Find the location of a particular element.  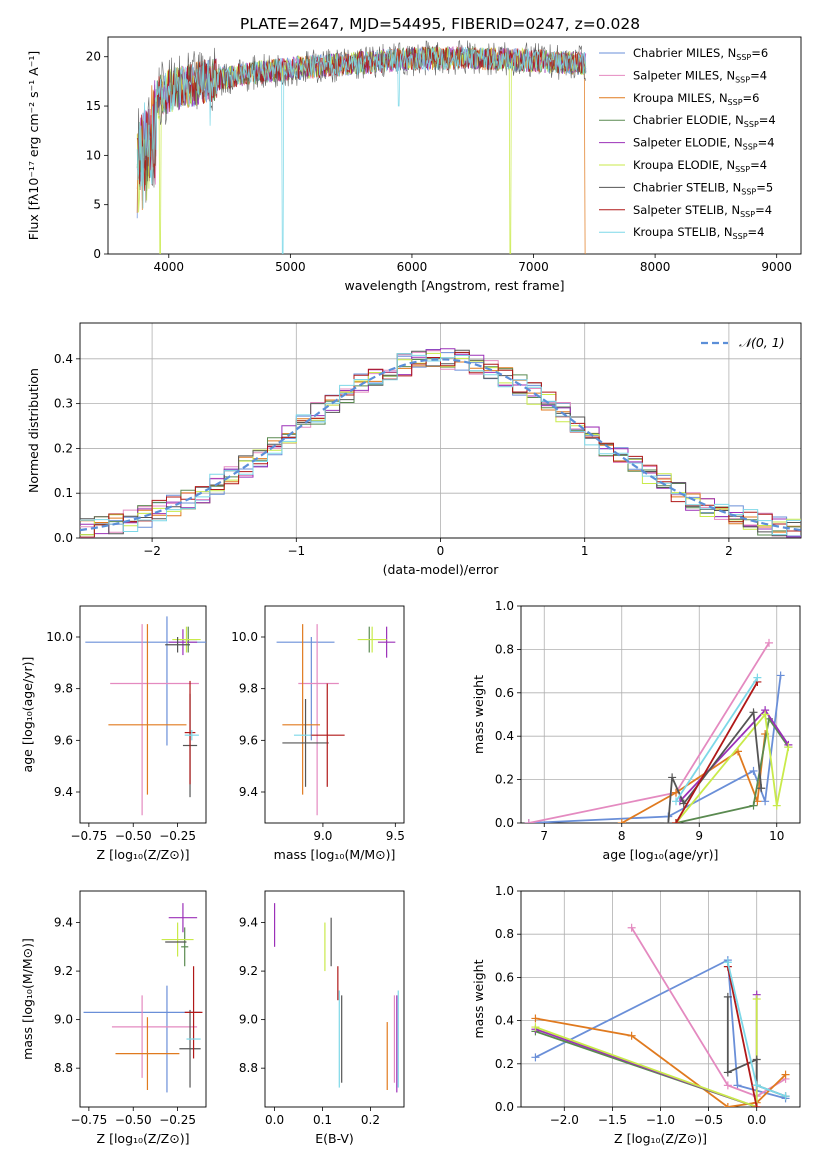

x-axis-label: E(B-V) is located at coordinates (334, 1138).